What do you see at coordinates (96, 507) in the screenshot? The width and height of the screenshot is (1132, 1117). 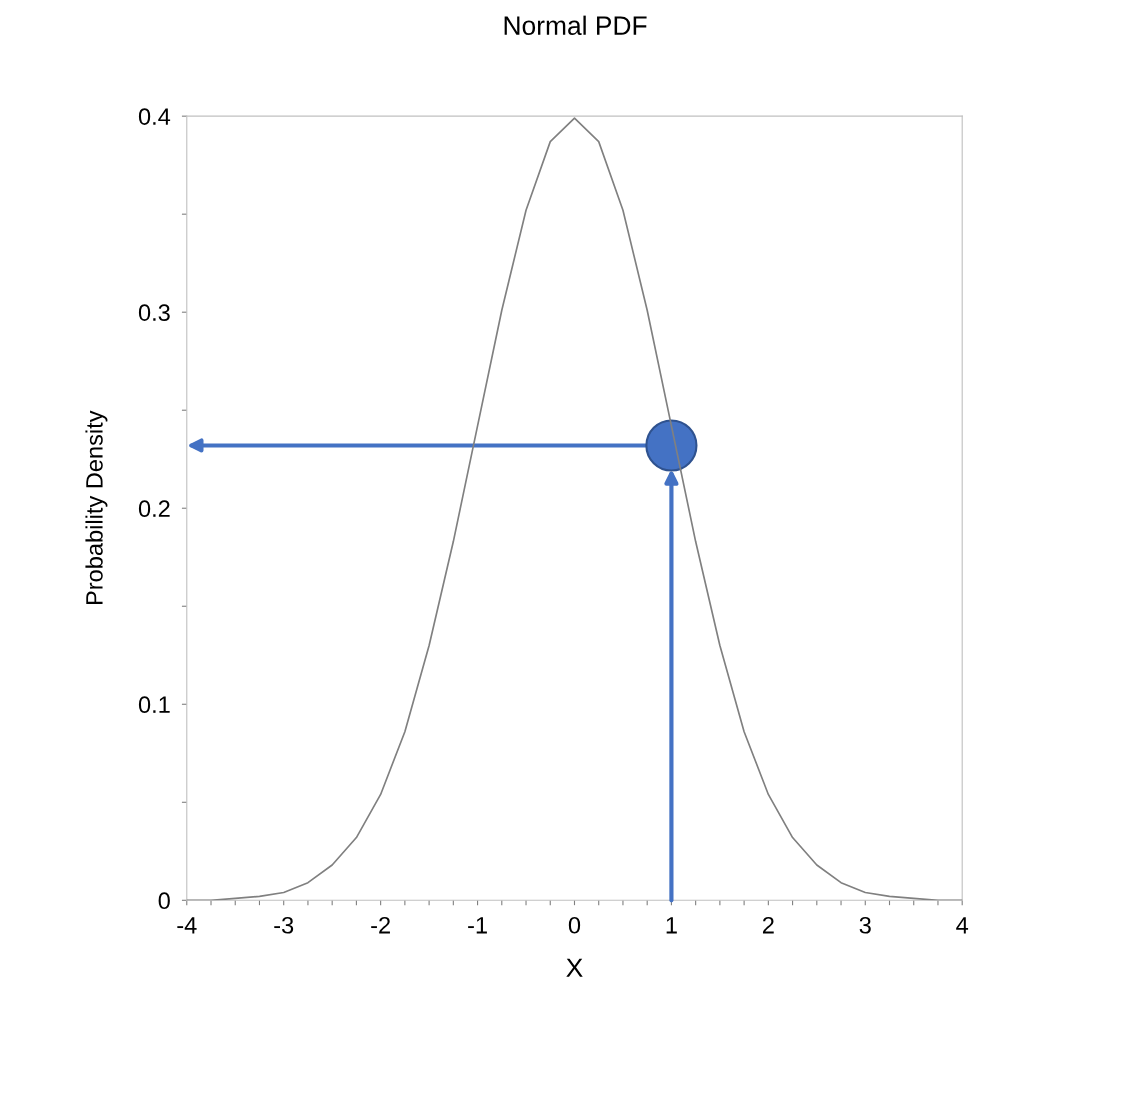 I see `y-axis-title: Probability Density` at bounding box center [96, 507].